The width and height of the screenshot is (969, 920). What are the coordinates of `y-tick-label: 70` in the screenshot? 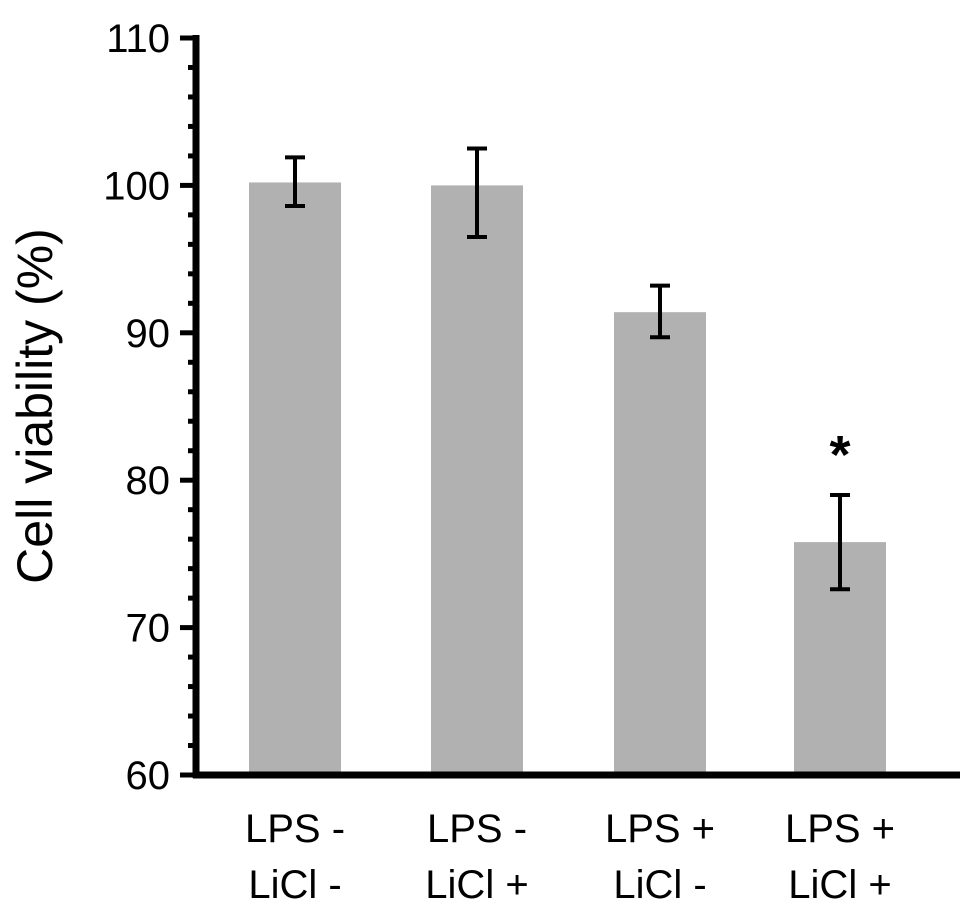 It's located at (148, 629).